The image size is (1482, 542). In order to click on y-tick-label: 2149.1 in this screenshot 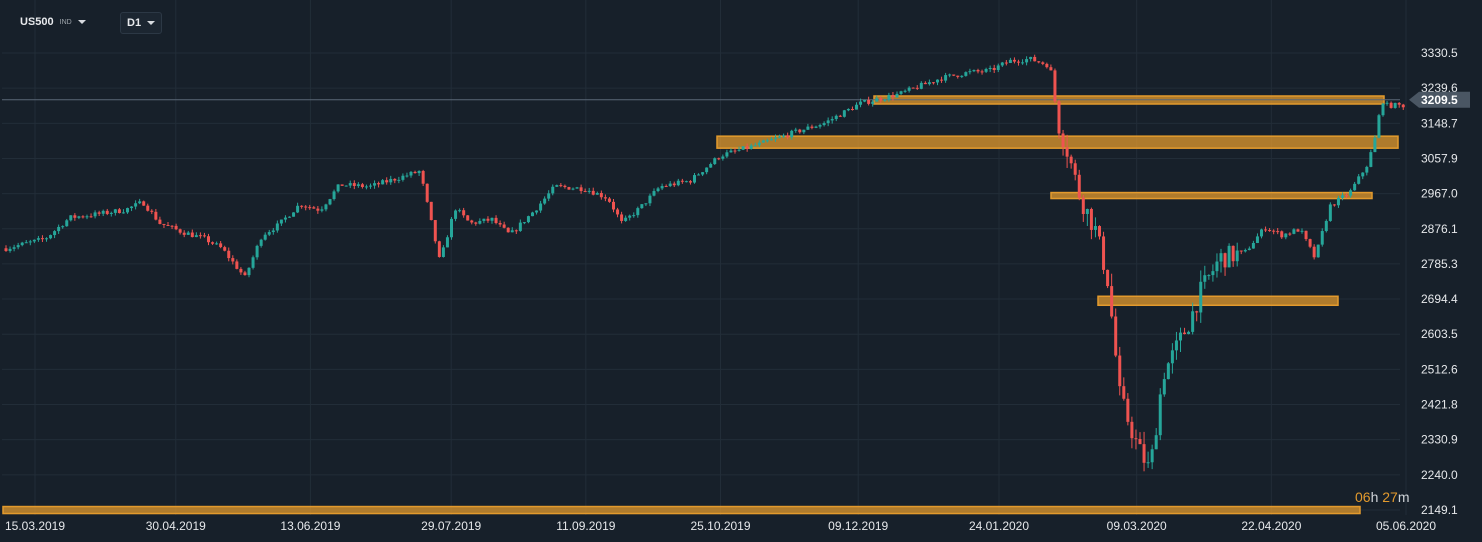, I will do `click(1439, 510)`.